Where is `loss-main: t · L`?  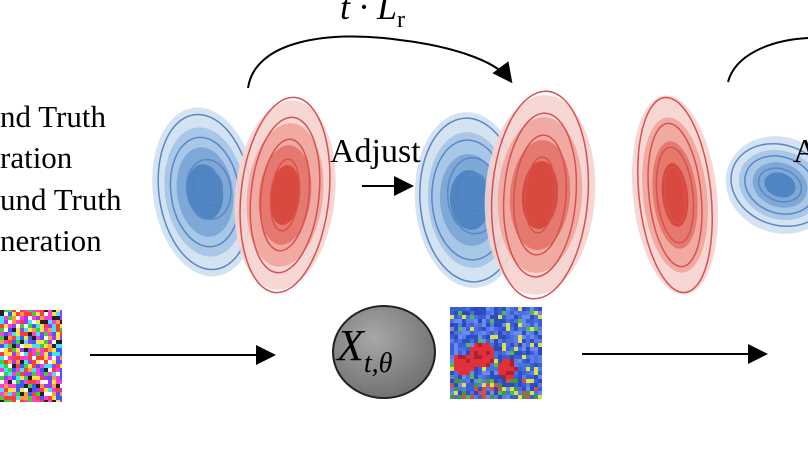
loss-main: t · L is located at coordinates (369, 13).